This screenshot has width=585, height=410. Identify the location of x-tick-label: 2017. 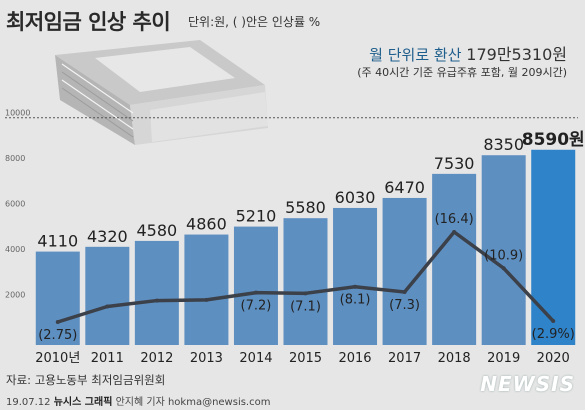
(404, 358).